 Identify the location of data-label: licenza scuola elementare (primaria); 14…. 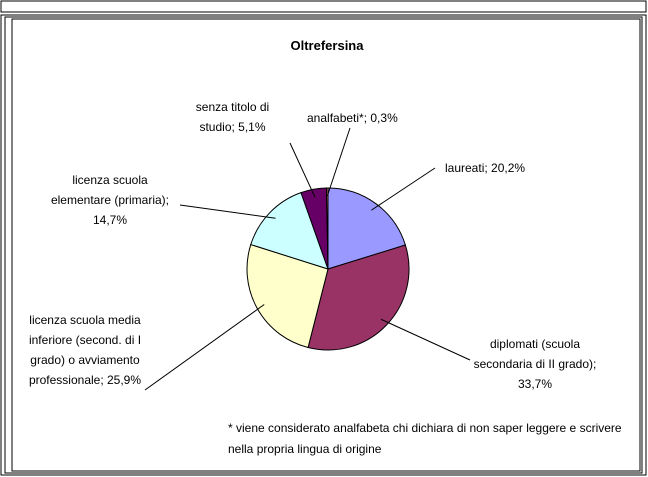
(110, 200).